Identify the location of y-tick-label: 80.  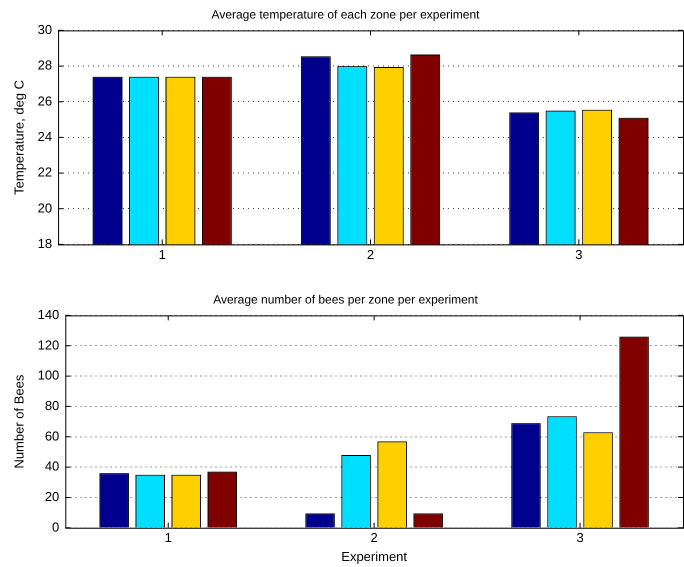
(52, 406).